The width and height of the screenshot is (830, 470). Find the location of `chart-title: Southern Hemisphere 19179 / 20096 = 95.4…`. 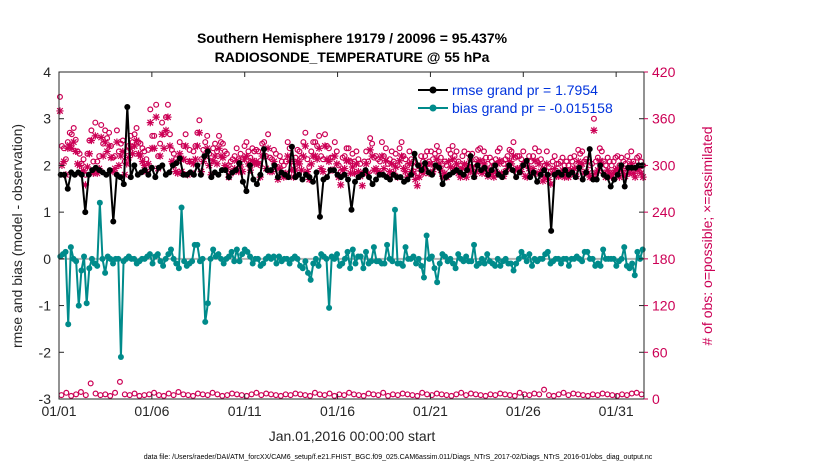

chart-title: Southern Hemisphere 19179 / 20096 = 95.4… is located at coordinates (352, 38).